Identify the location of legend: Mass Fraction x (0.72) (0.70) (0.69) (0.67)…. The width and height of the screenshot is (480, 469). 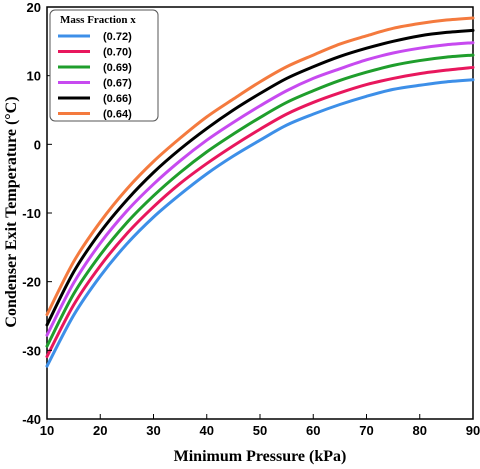
(104, 65).